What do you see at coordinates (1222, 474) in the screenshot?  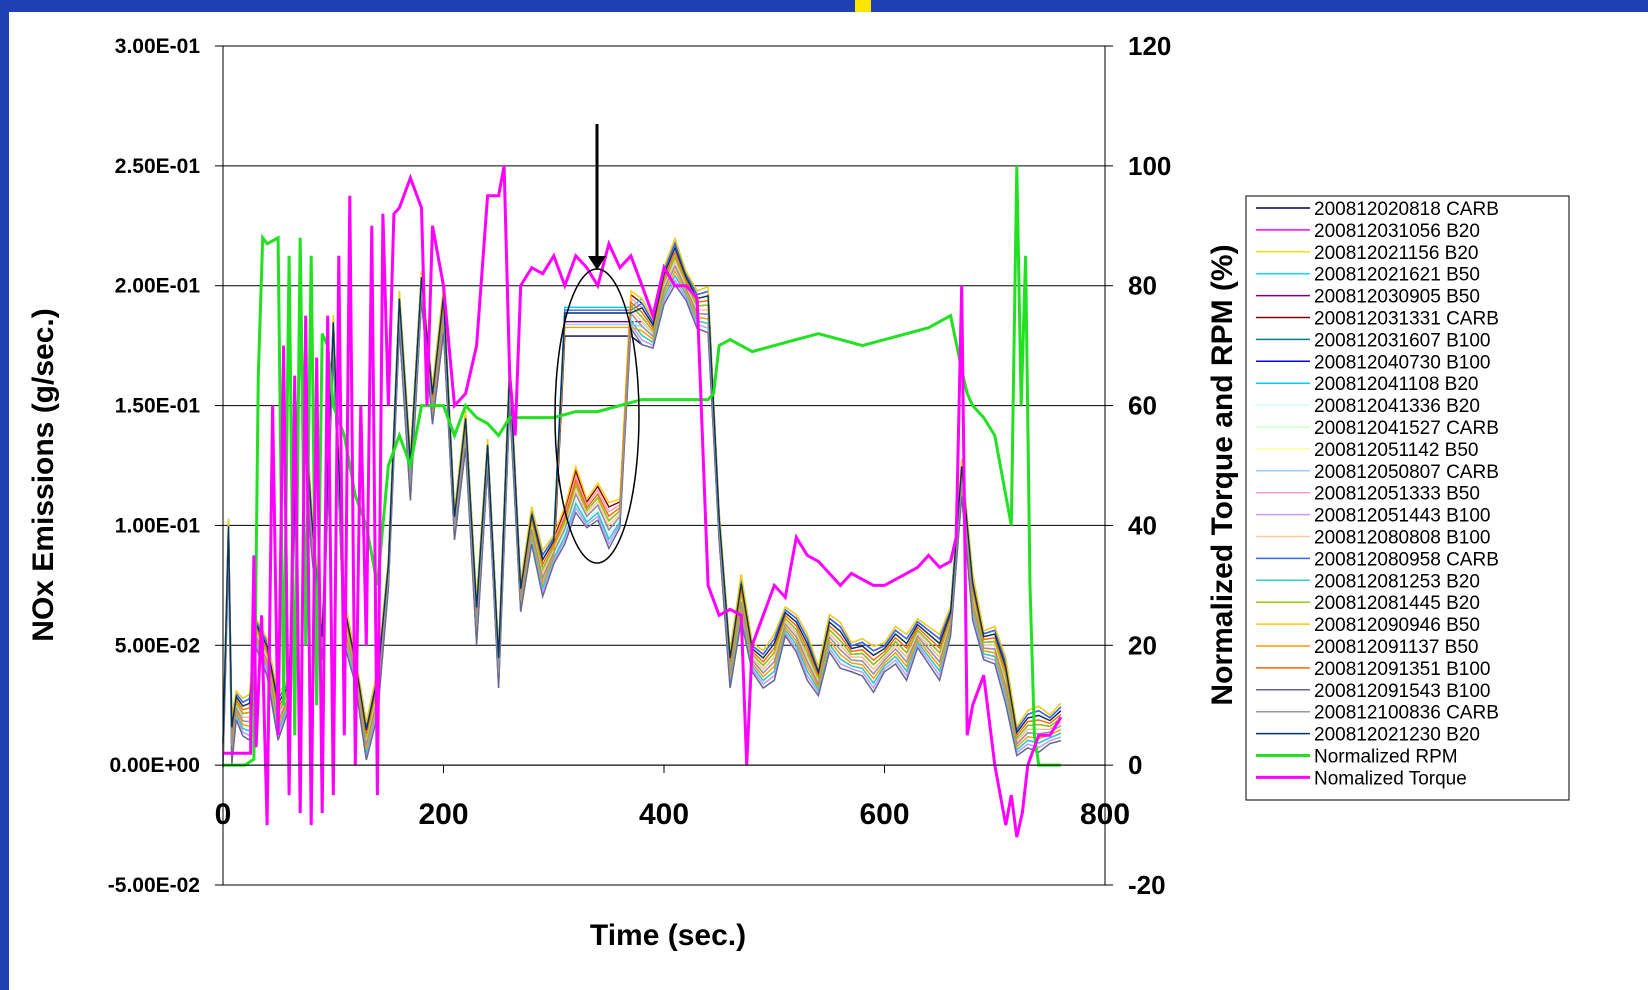 I see `y2-axis-label: Normalized Torque and RPM (%)` at bounding box center [1222, 474].